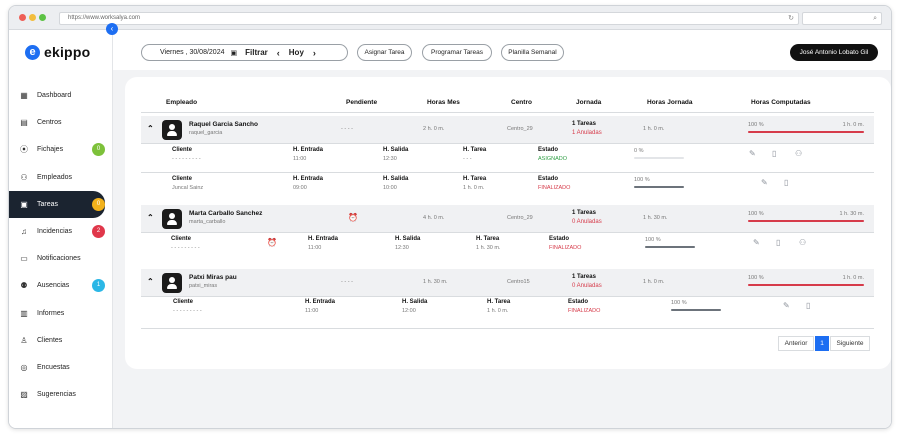 Image resolution: width=900 pixels, height=438 pixels. I want to click on browser-chrome: https://www.worksalya.com ↻ ⌕, so click(450, 18).